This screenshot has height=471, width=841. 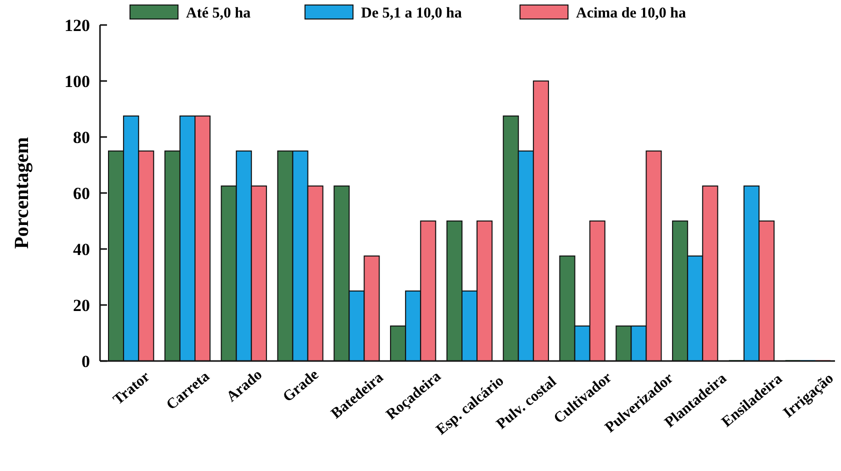 I want to click on y-axis-title: Porcentagem, so click(x=22, y=192).